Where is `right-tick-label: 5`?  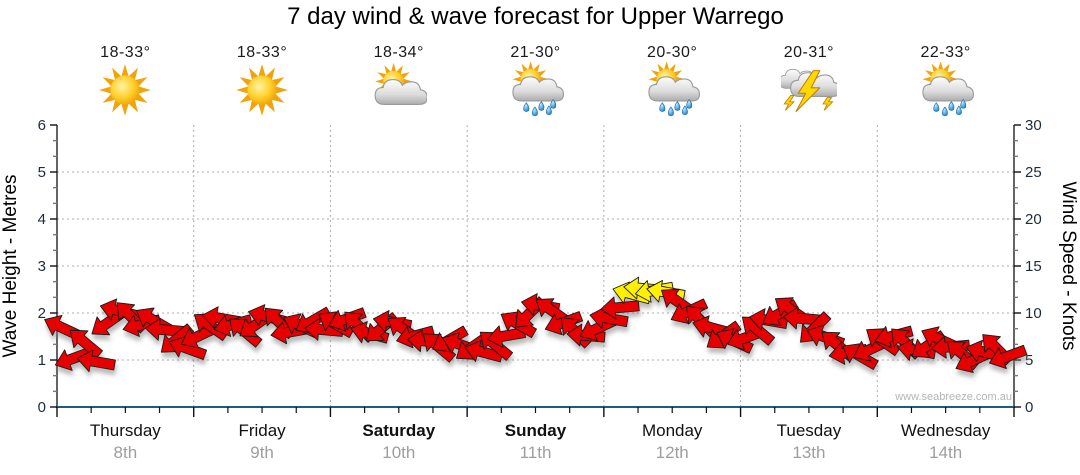 right-tick-label: 5 is located at coordinates (1029, 360).